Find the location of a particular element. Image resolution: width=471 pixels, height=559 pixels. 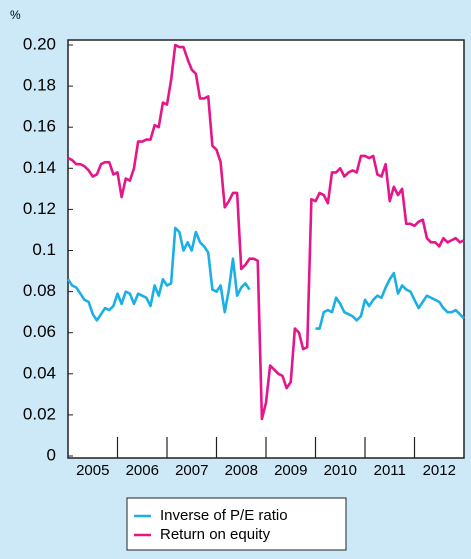

x-tick-label: 2007 is located at coordinates (191, 470).